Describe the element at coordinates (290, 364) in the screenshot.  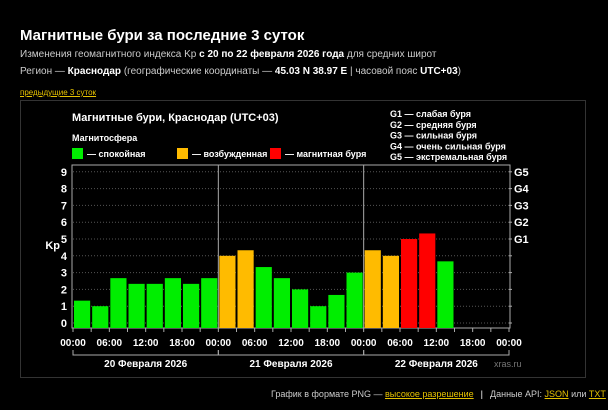
I see `day-label: 21 Февраля 2026` at that location.